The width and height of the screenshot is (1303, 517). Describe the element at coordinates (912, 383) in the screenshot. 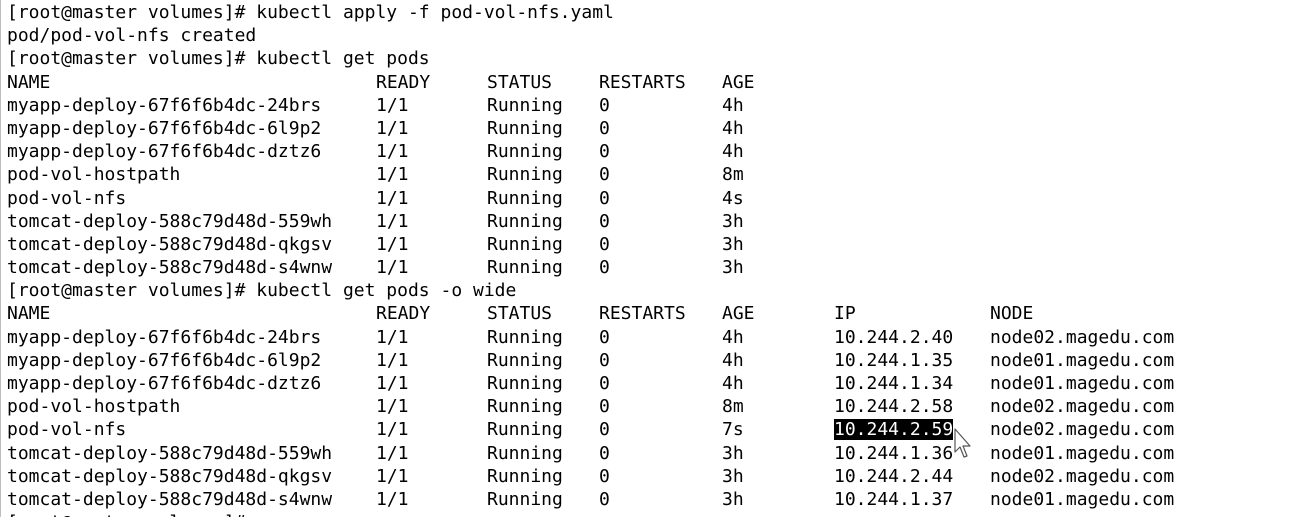

I see `table-cell: 10.244.1.34` at that location.